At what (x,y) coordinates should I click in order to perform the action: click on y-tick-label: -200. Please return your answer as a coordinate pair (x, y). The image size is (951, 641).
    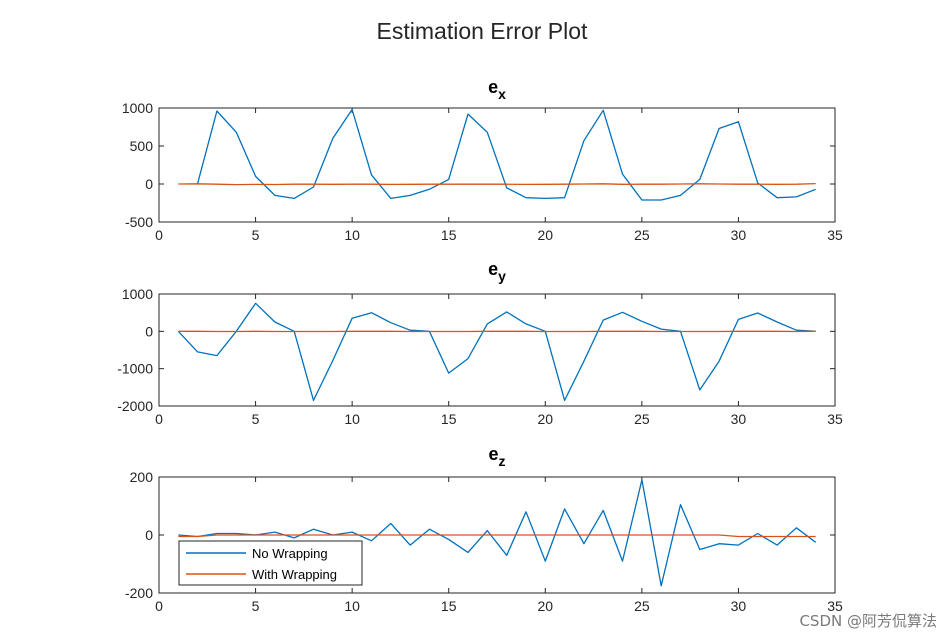
    Looking at the image, I should click on (139, 593).